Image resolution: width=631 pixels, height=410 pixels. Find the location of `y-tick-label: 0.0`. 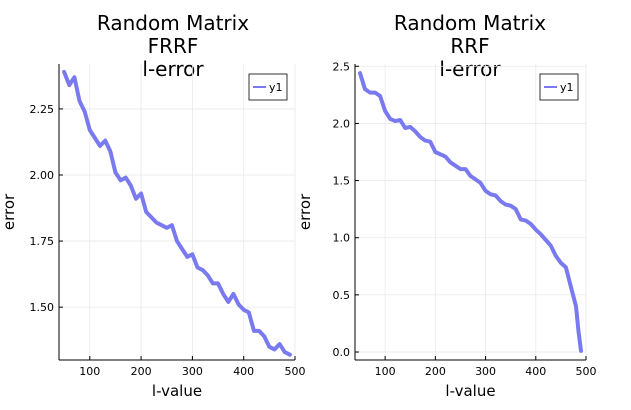

y-tick-label: 0.0 is located at coordinates (342, 352).